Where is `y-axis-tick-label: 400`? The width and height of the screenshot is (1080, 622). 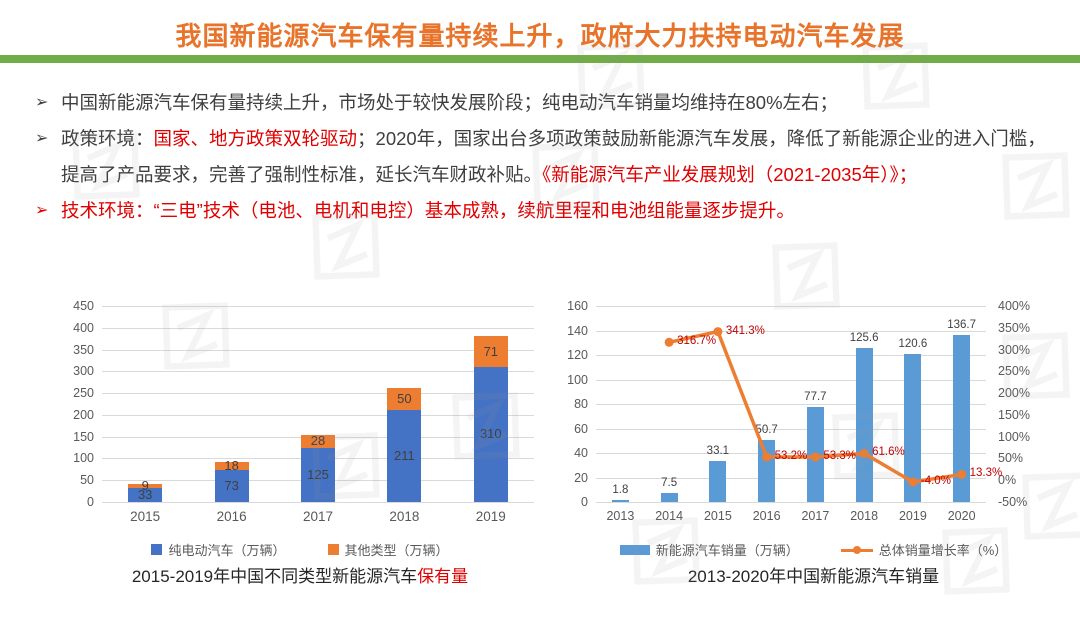 y-axis-tick-label: 400 is located at coordinates (83, 327).